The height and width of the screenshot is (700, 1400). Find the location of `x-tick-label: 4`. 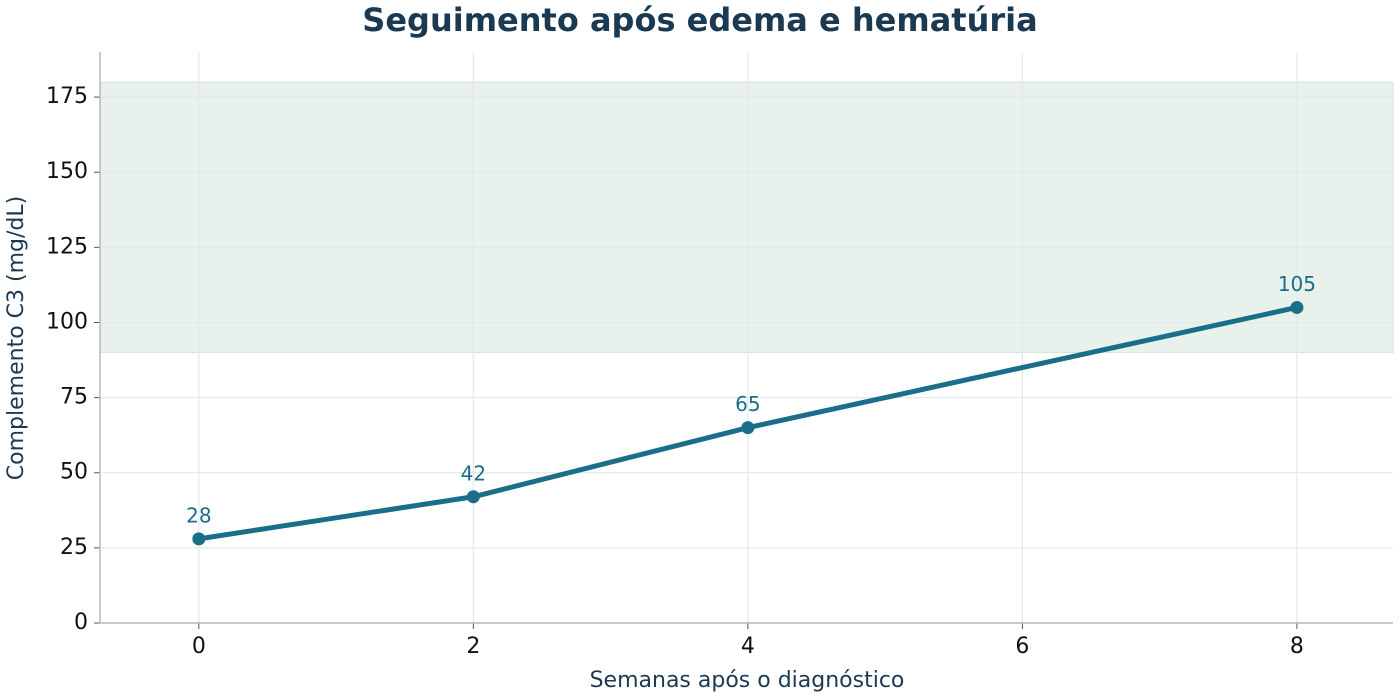

x-tick-label: 4 is located at coordinates (748, 646).